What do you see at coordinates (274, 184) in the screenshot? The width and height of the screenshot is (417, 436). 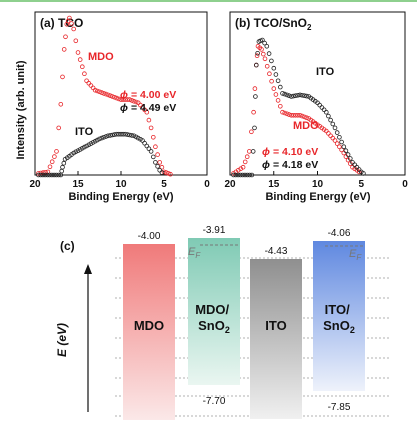 I see `x-tick-label: 15` at bounding box center [274, 184].